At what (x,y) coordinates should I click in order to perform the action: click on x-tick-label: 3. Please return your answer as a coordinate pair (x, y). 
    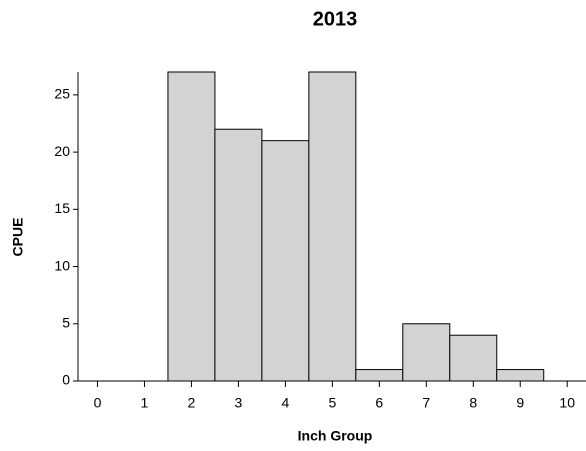
    Looking at the image, I should click on (239, 403).